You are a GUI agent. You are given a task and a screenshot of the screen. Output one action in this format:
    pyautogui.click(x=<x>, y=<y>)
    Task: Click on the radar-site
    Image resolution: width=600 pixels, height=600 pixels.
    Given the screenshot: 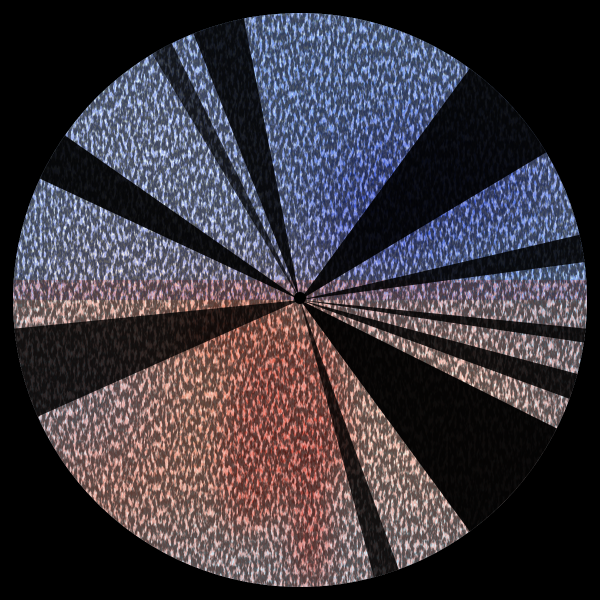 What is the action you would take?
    pyautogui.click(x=300, y=298)
    